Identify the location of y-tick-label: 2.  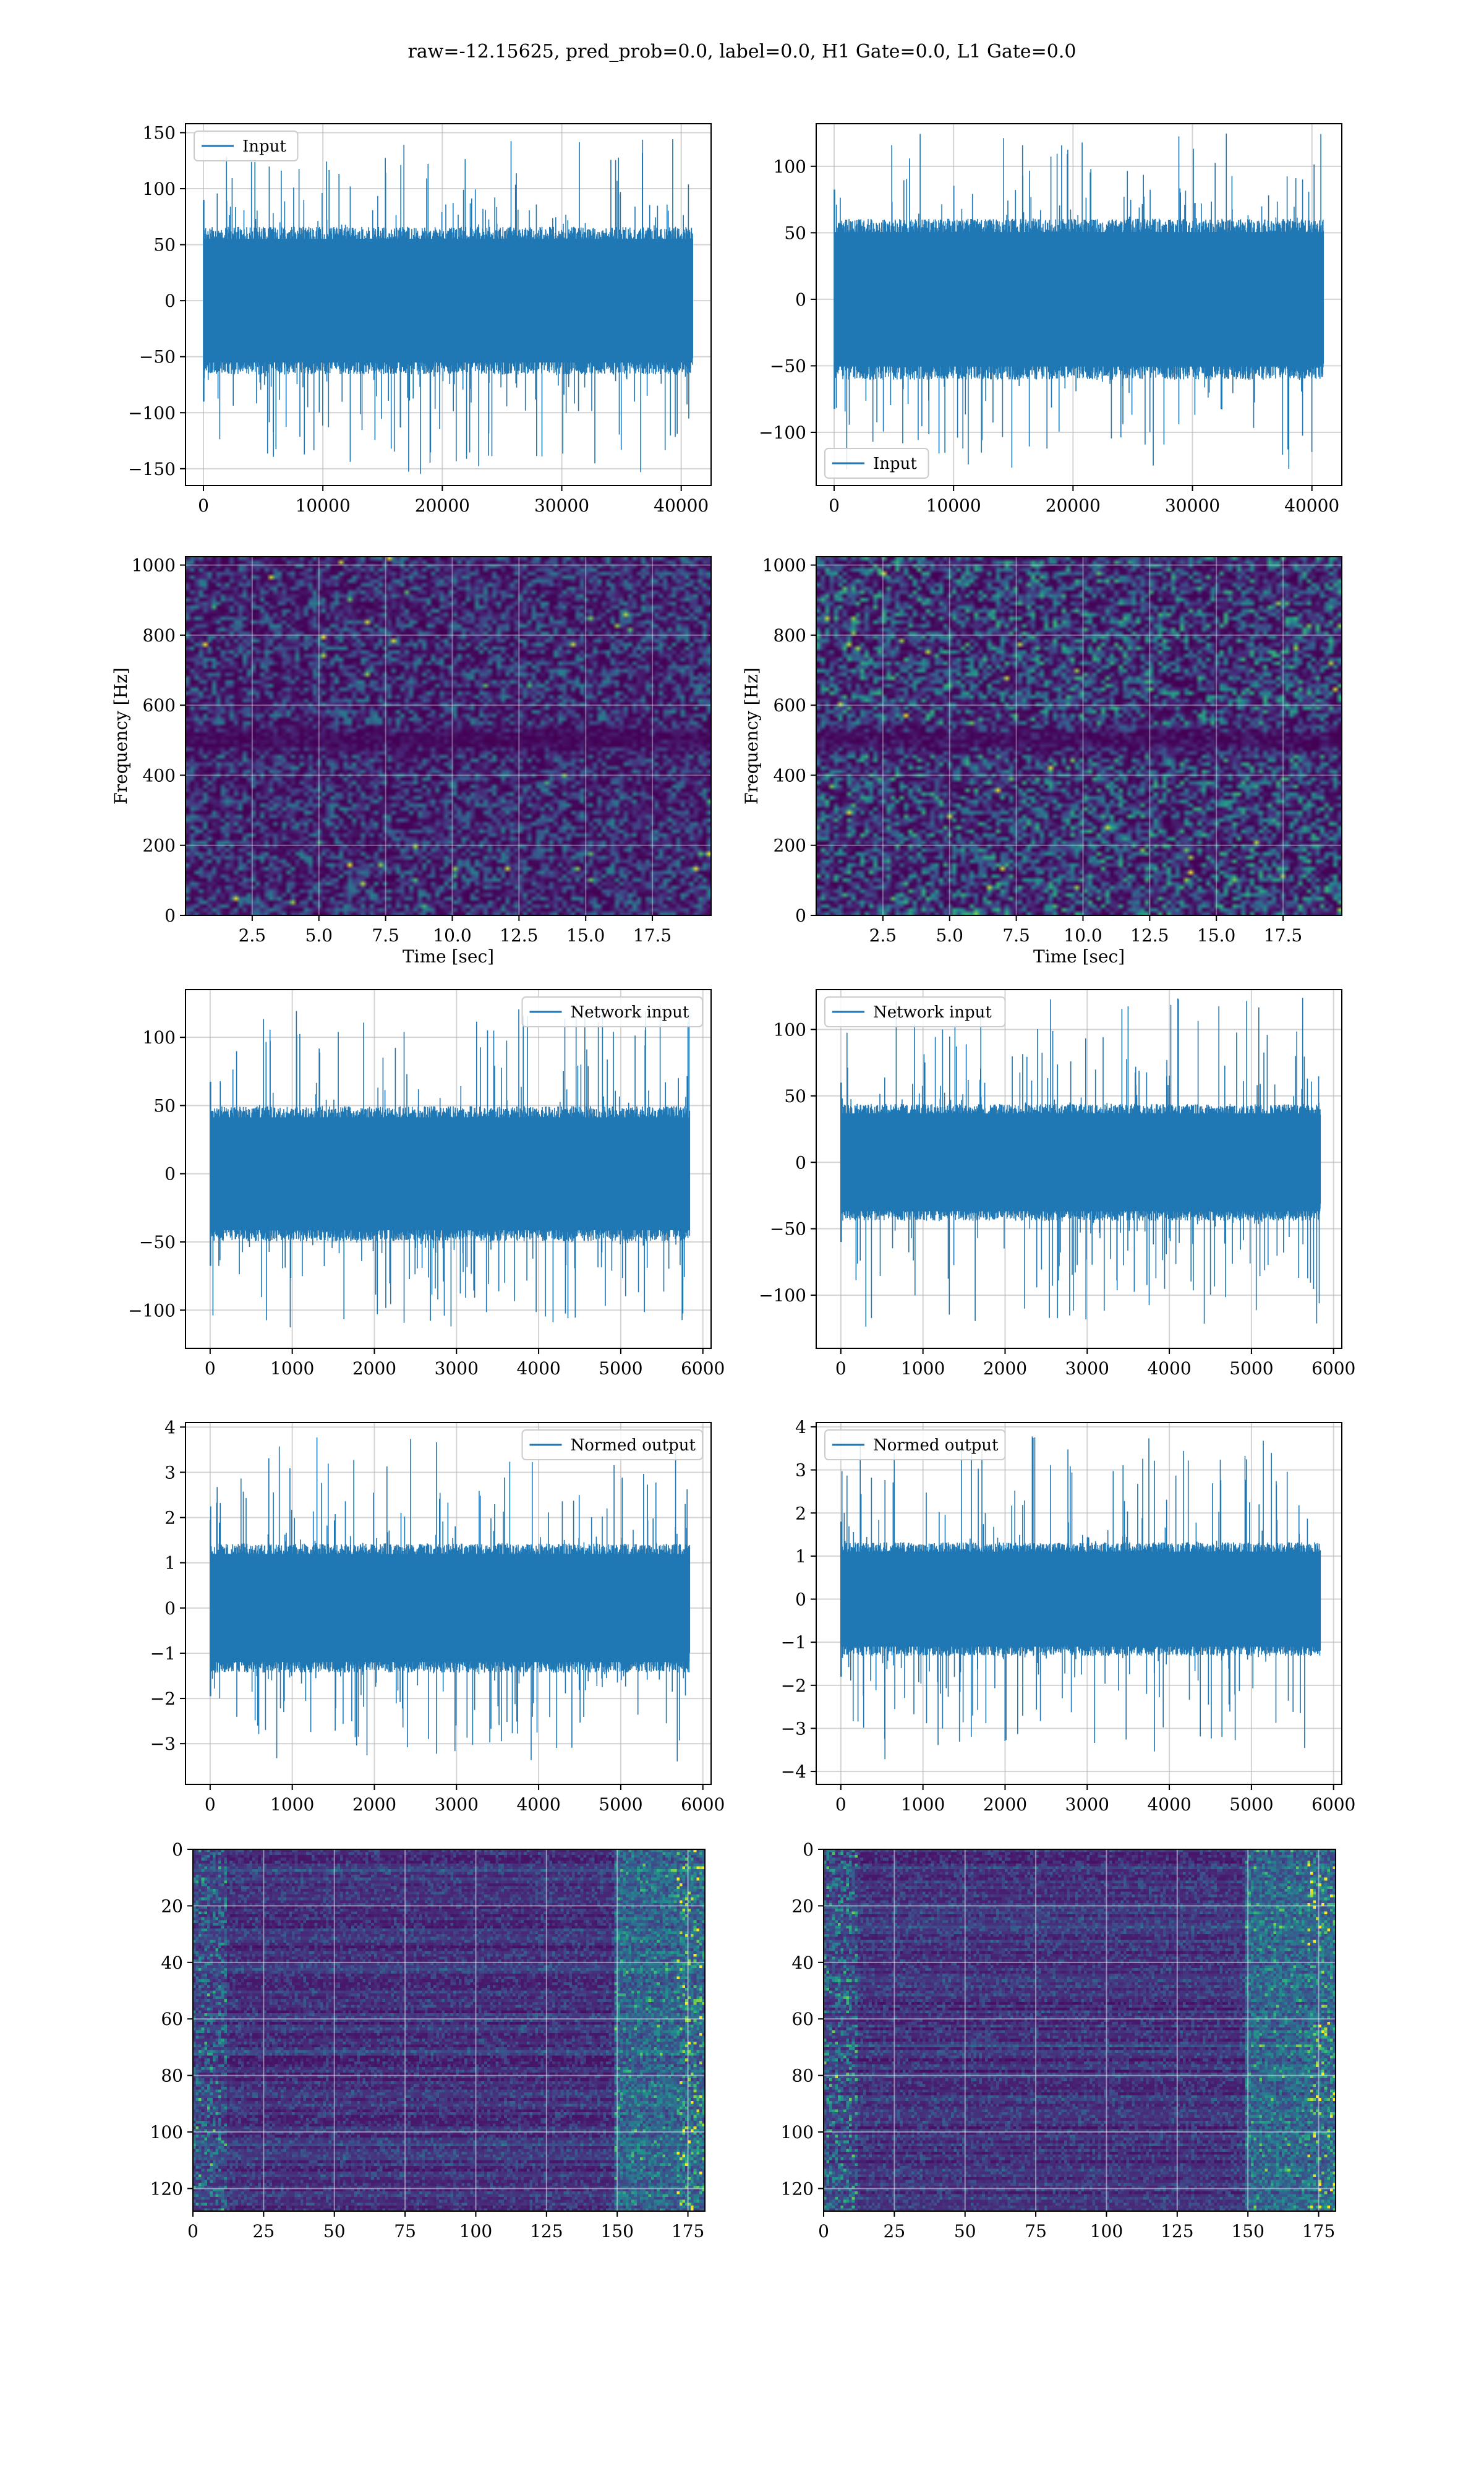
(170, 1518).